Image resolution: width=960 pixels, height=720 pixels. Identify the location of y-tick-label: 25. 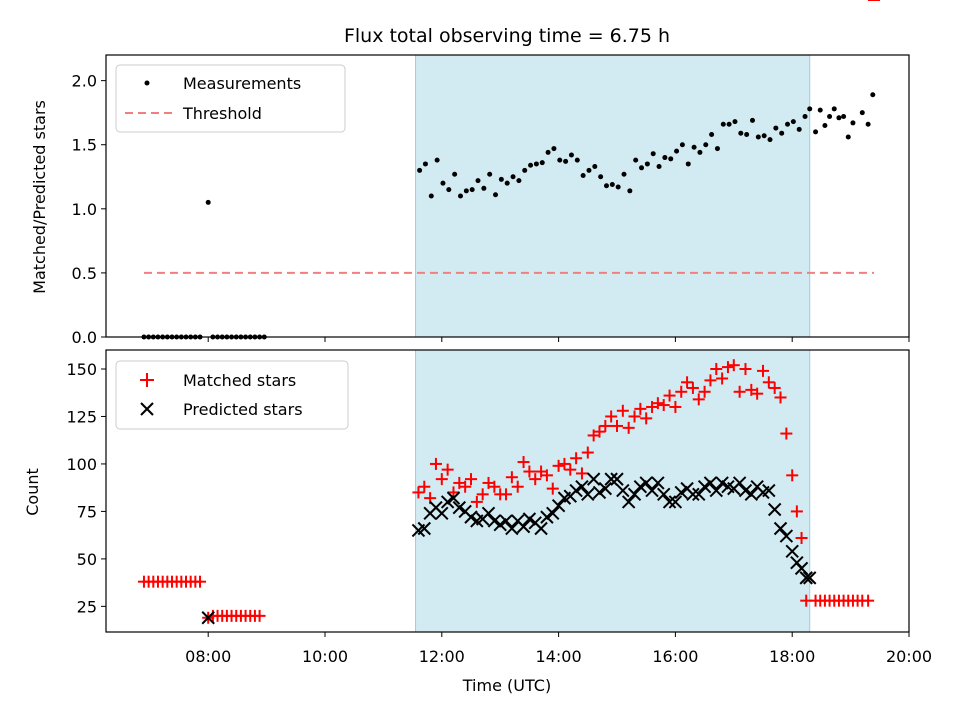
(87, 606).